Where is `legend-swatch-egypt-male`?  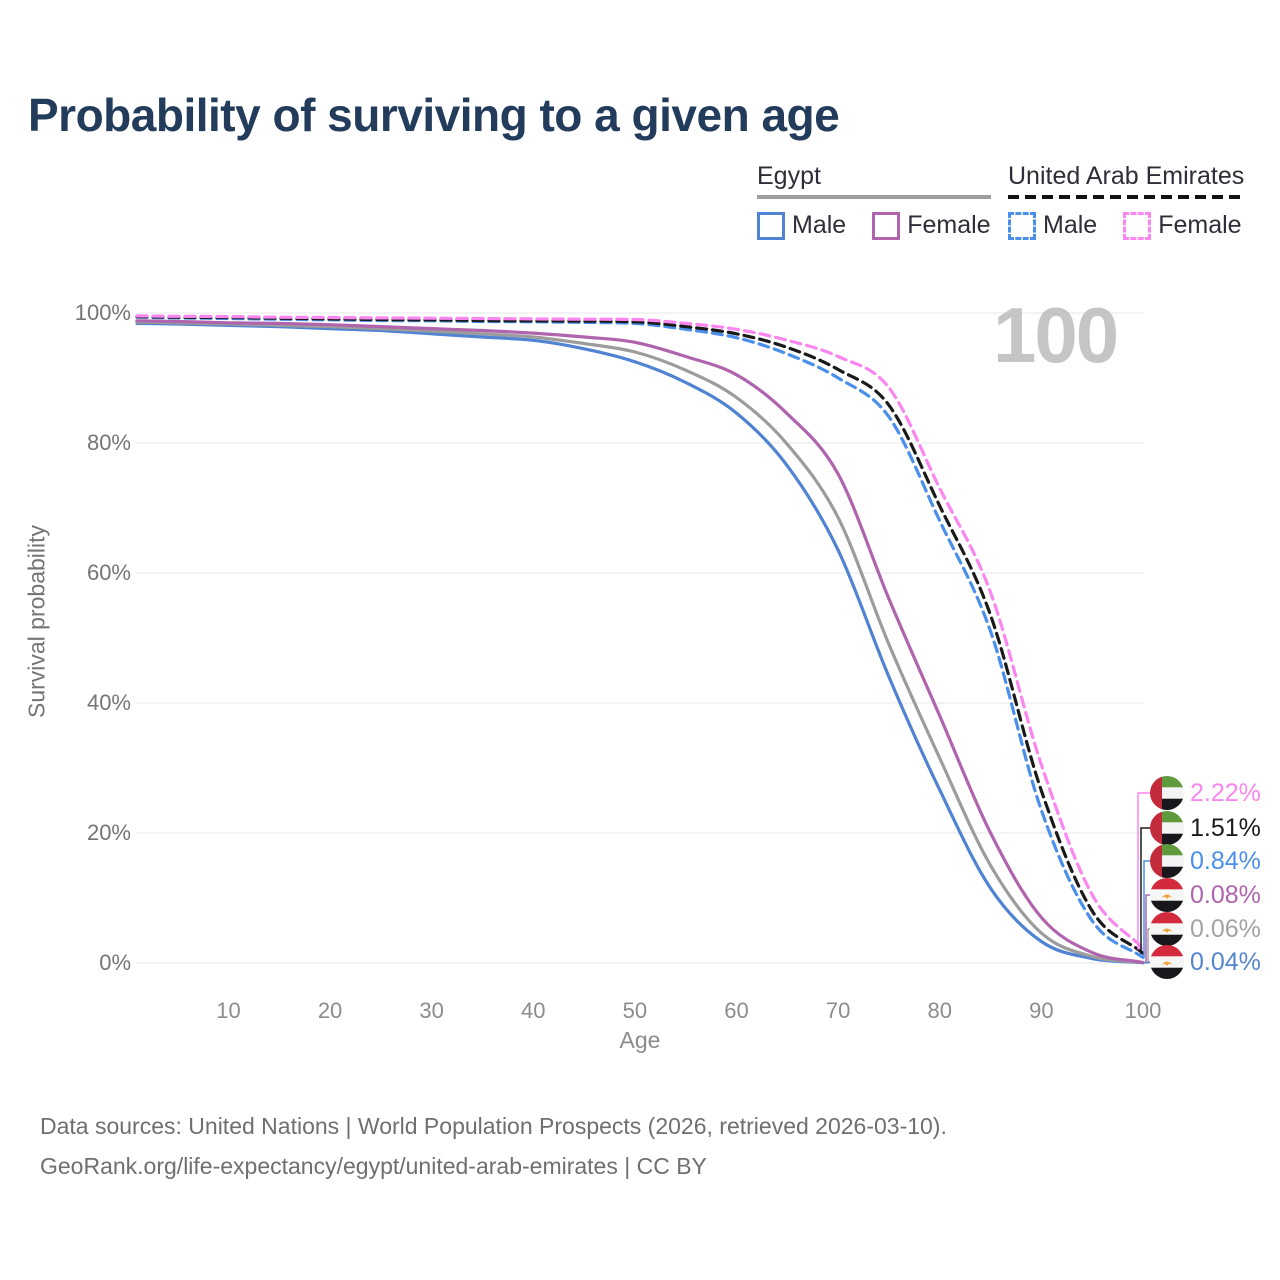
legend-swatch-egypt-male is located at coordinates (771, 225).